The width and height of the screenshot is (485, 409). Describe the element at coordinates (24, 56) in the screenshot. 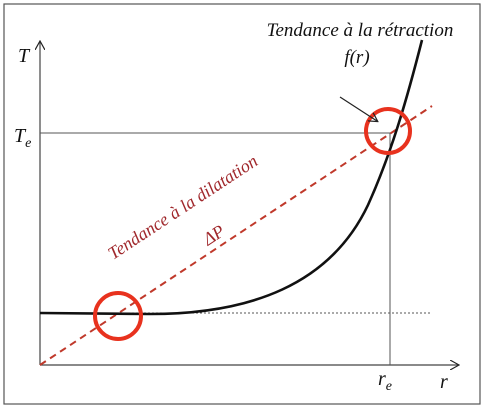

I see `y-axis-label: T` at that location.